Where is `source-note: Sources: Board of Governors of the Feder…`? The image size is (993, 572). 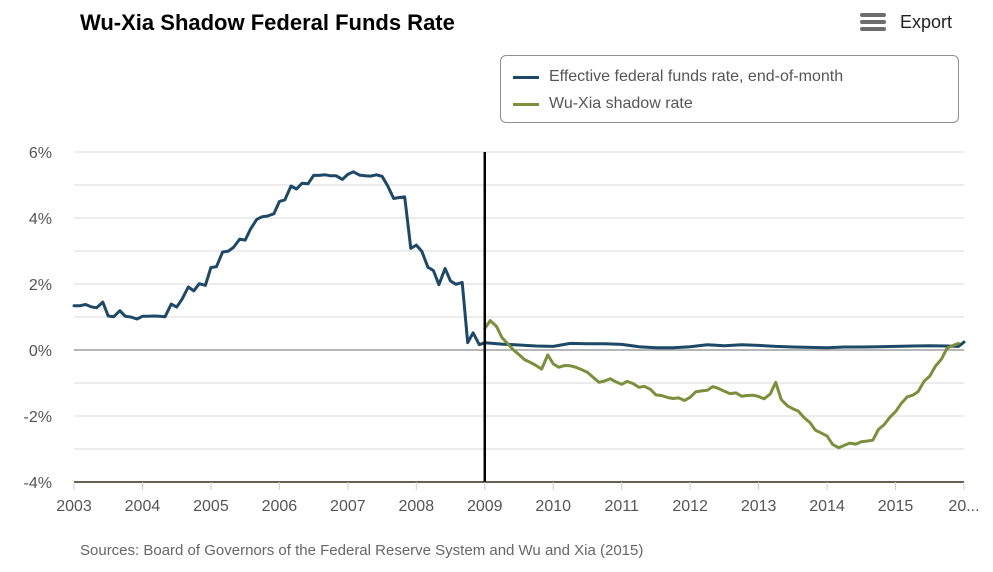 source-note: Sources: Board of Governors of the Feder… is located at coordinates (362, 550).